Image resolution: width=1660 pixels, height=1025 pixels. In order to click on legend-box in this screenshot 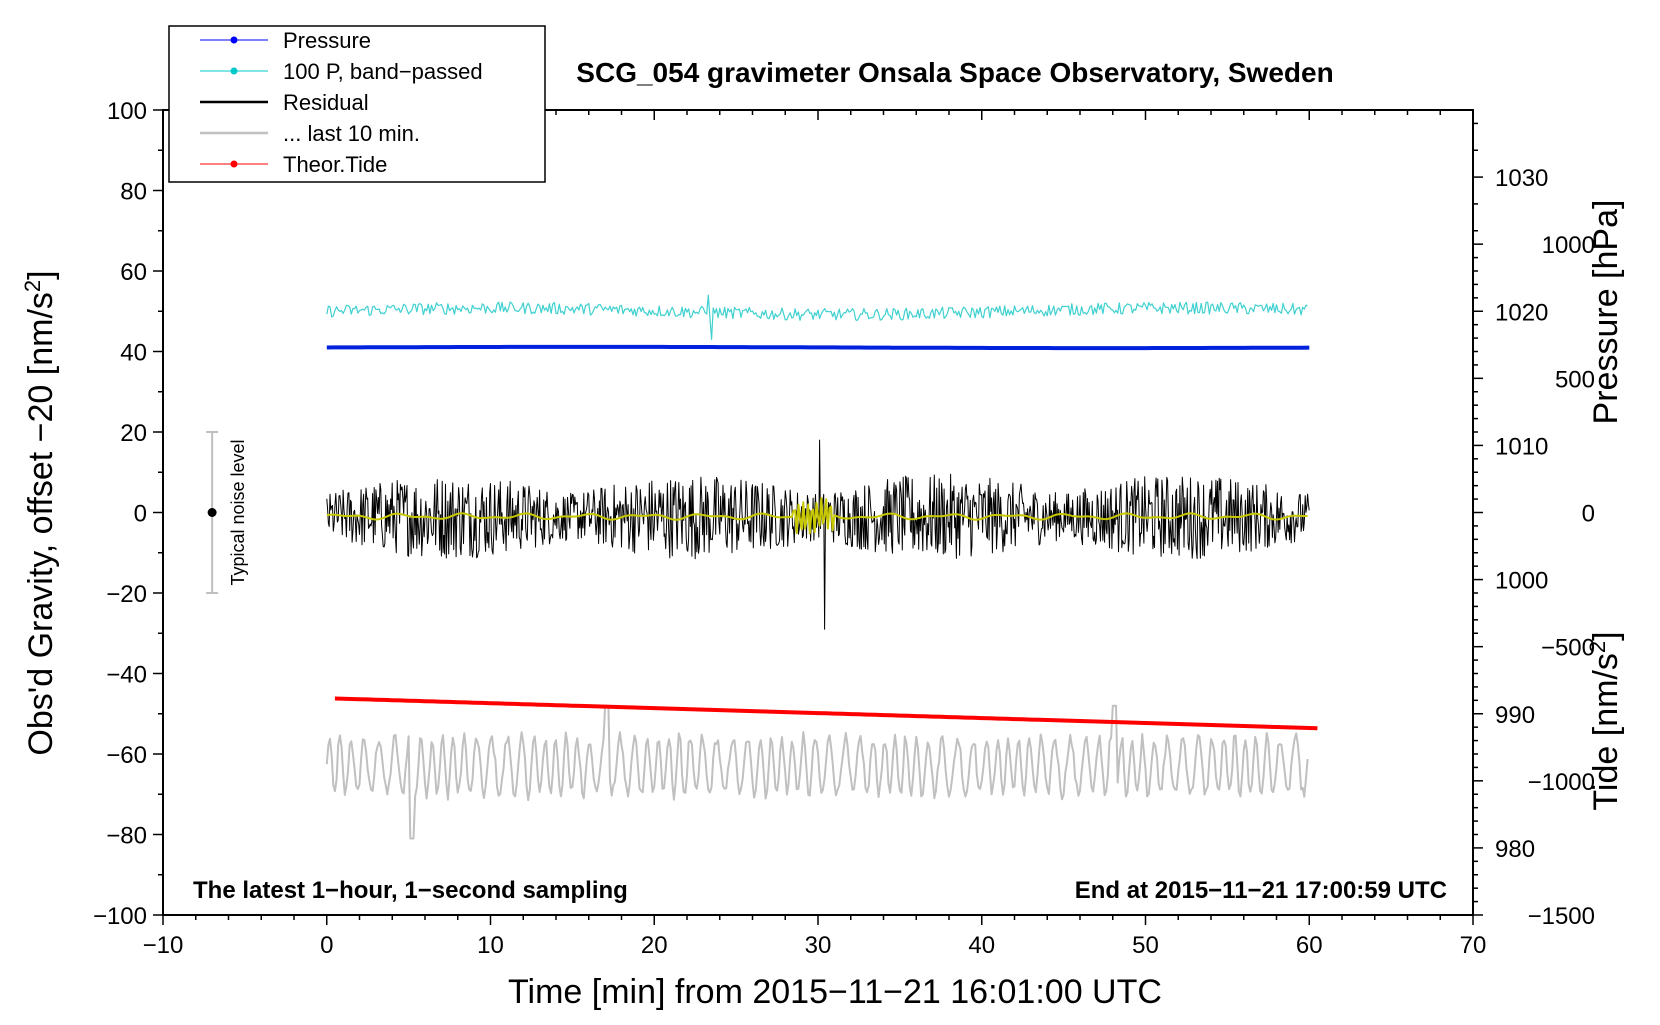, I will do `click(357, 104)`.